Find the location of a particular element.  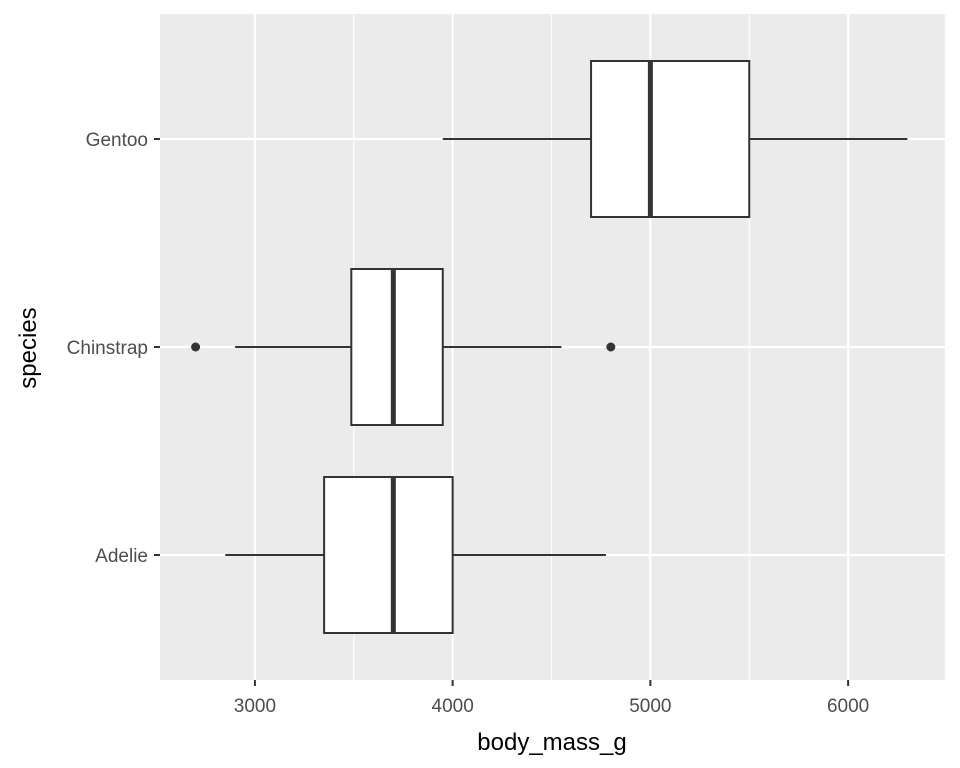

y-tick-labels: Adelie Chinstrap Gentoo is located at coordinates (107, 348).